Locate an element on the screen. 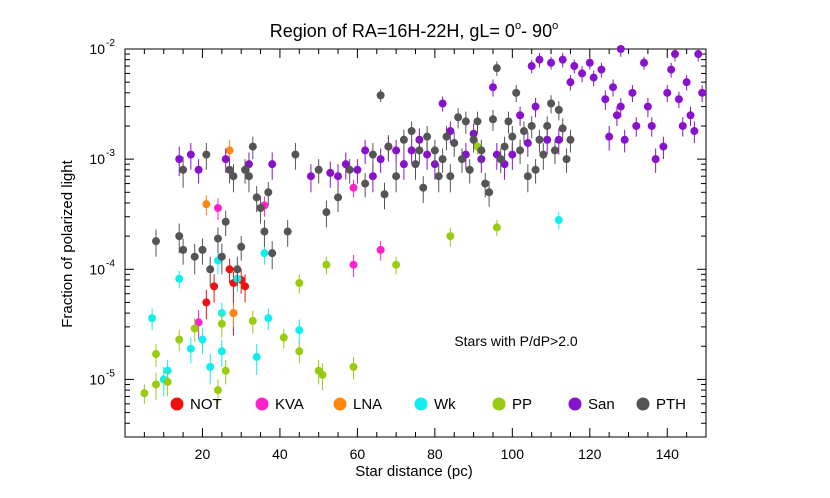  annotation-text: Stars with P/dP>2.0 is located at coordinates (516, 341).